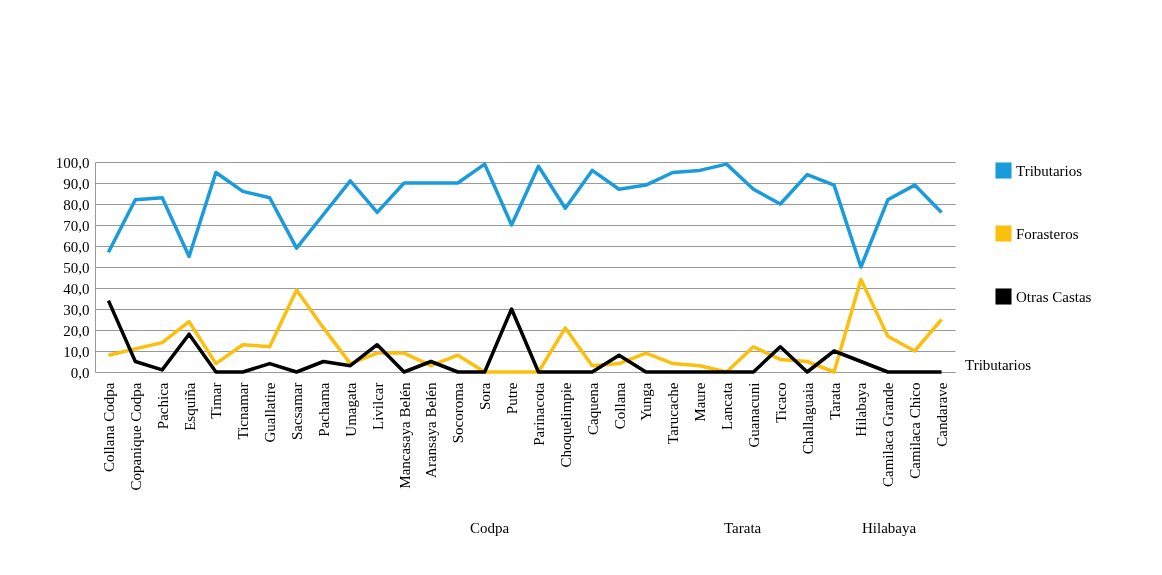  Describe the element at coordinates (162, 406) in the screenshot. I see `x-tick-label: Pachica` at that location.